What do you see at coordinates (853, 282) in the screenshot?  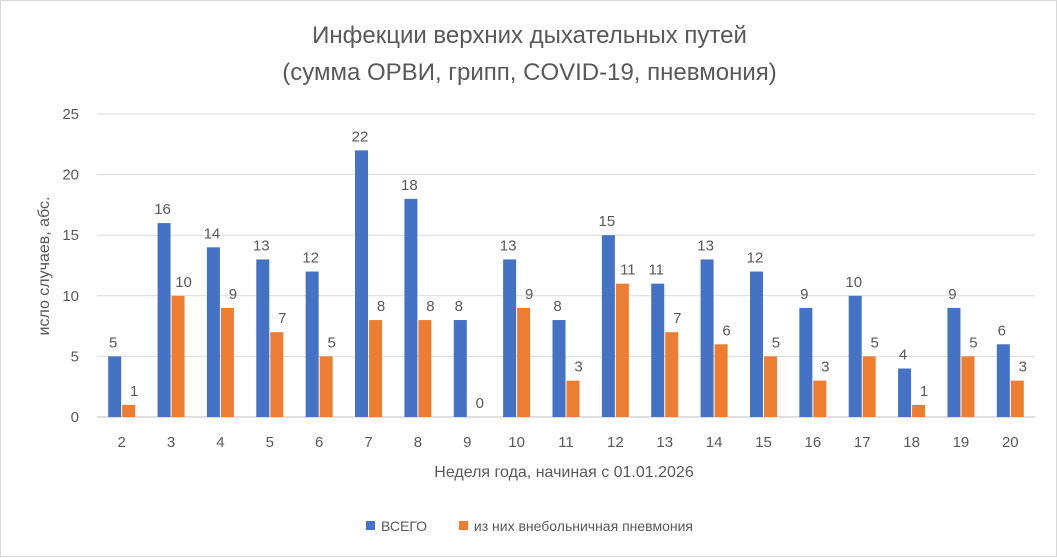 I see `data-label-total: 10` at bounding box center [853, 282].